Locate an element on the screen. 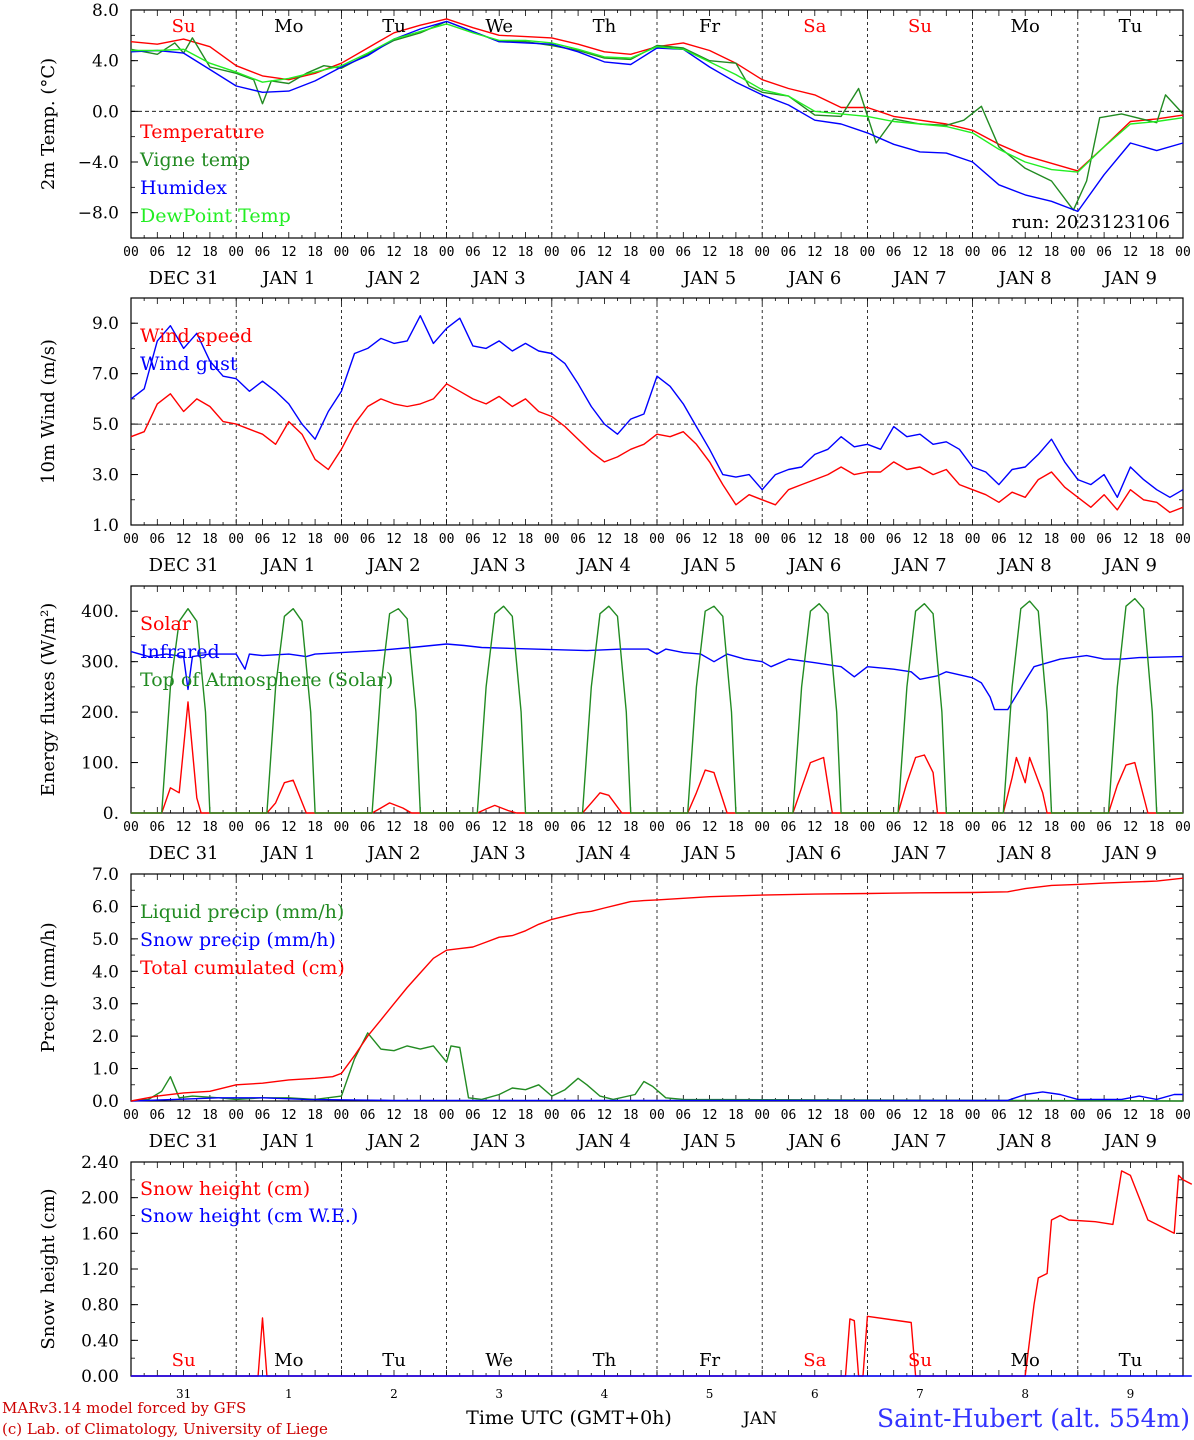 The height and width of the screenshot is (1440, 1194). y-tick-label: 5.0 is located at coordinates (105, 425).